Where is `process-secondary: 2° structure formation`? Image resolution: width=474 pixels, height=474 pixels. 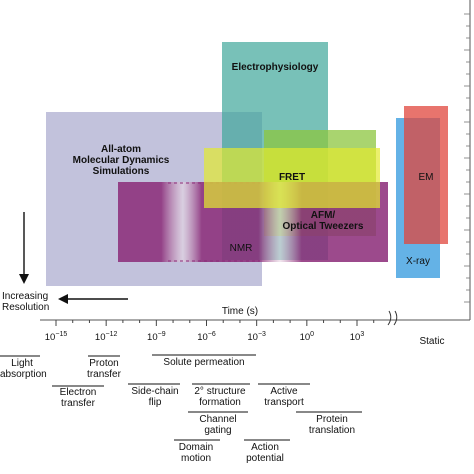
process-secondary: 2° structure formation is located at coordinates (220, 397).